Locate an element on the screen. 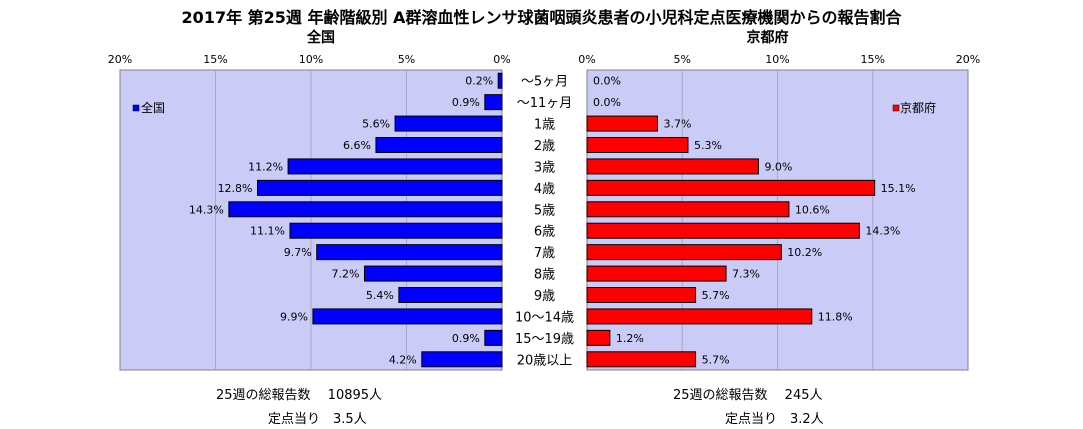  national-data-label: 14.3% is located at coordinates (206, 209).